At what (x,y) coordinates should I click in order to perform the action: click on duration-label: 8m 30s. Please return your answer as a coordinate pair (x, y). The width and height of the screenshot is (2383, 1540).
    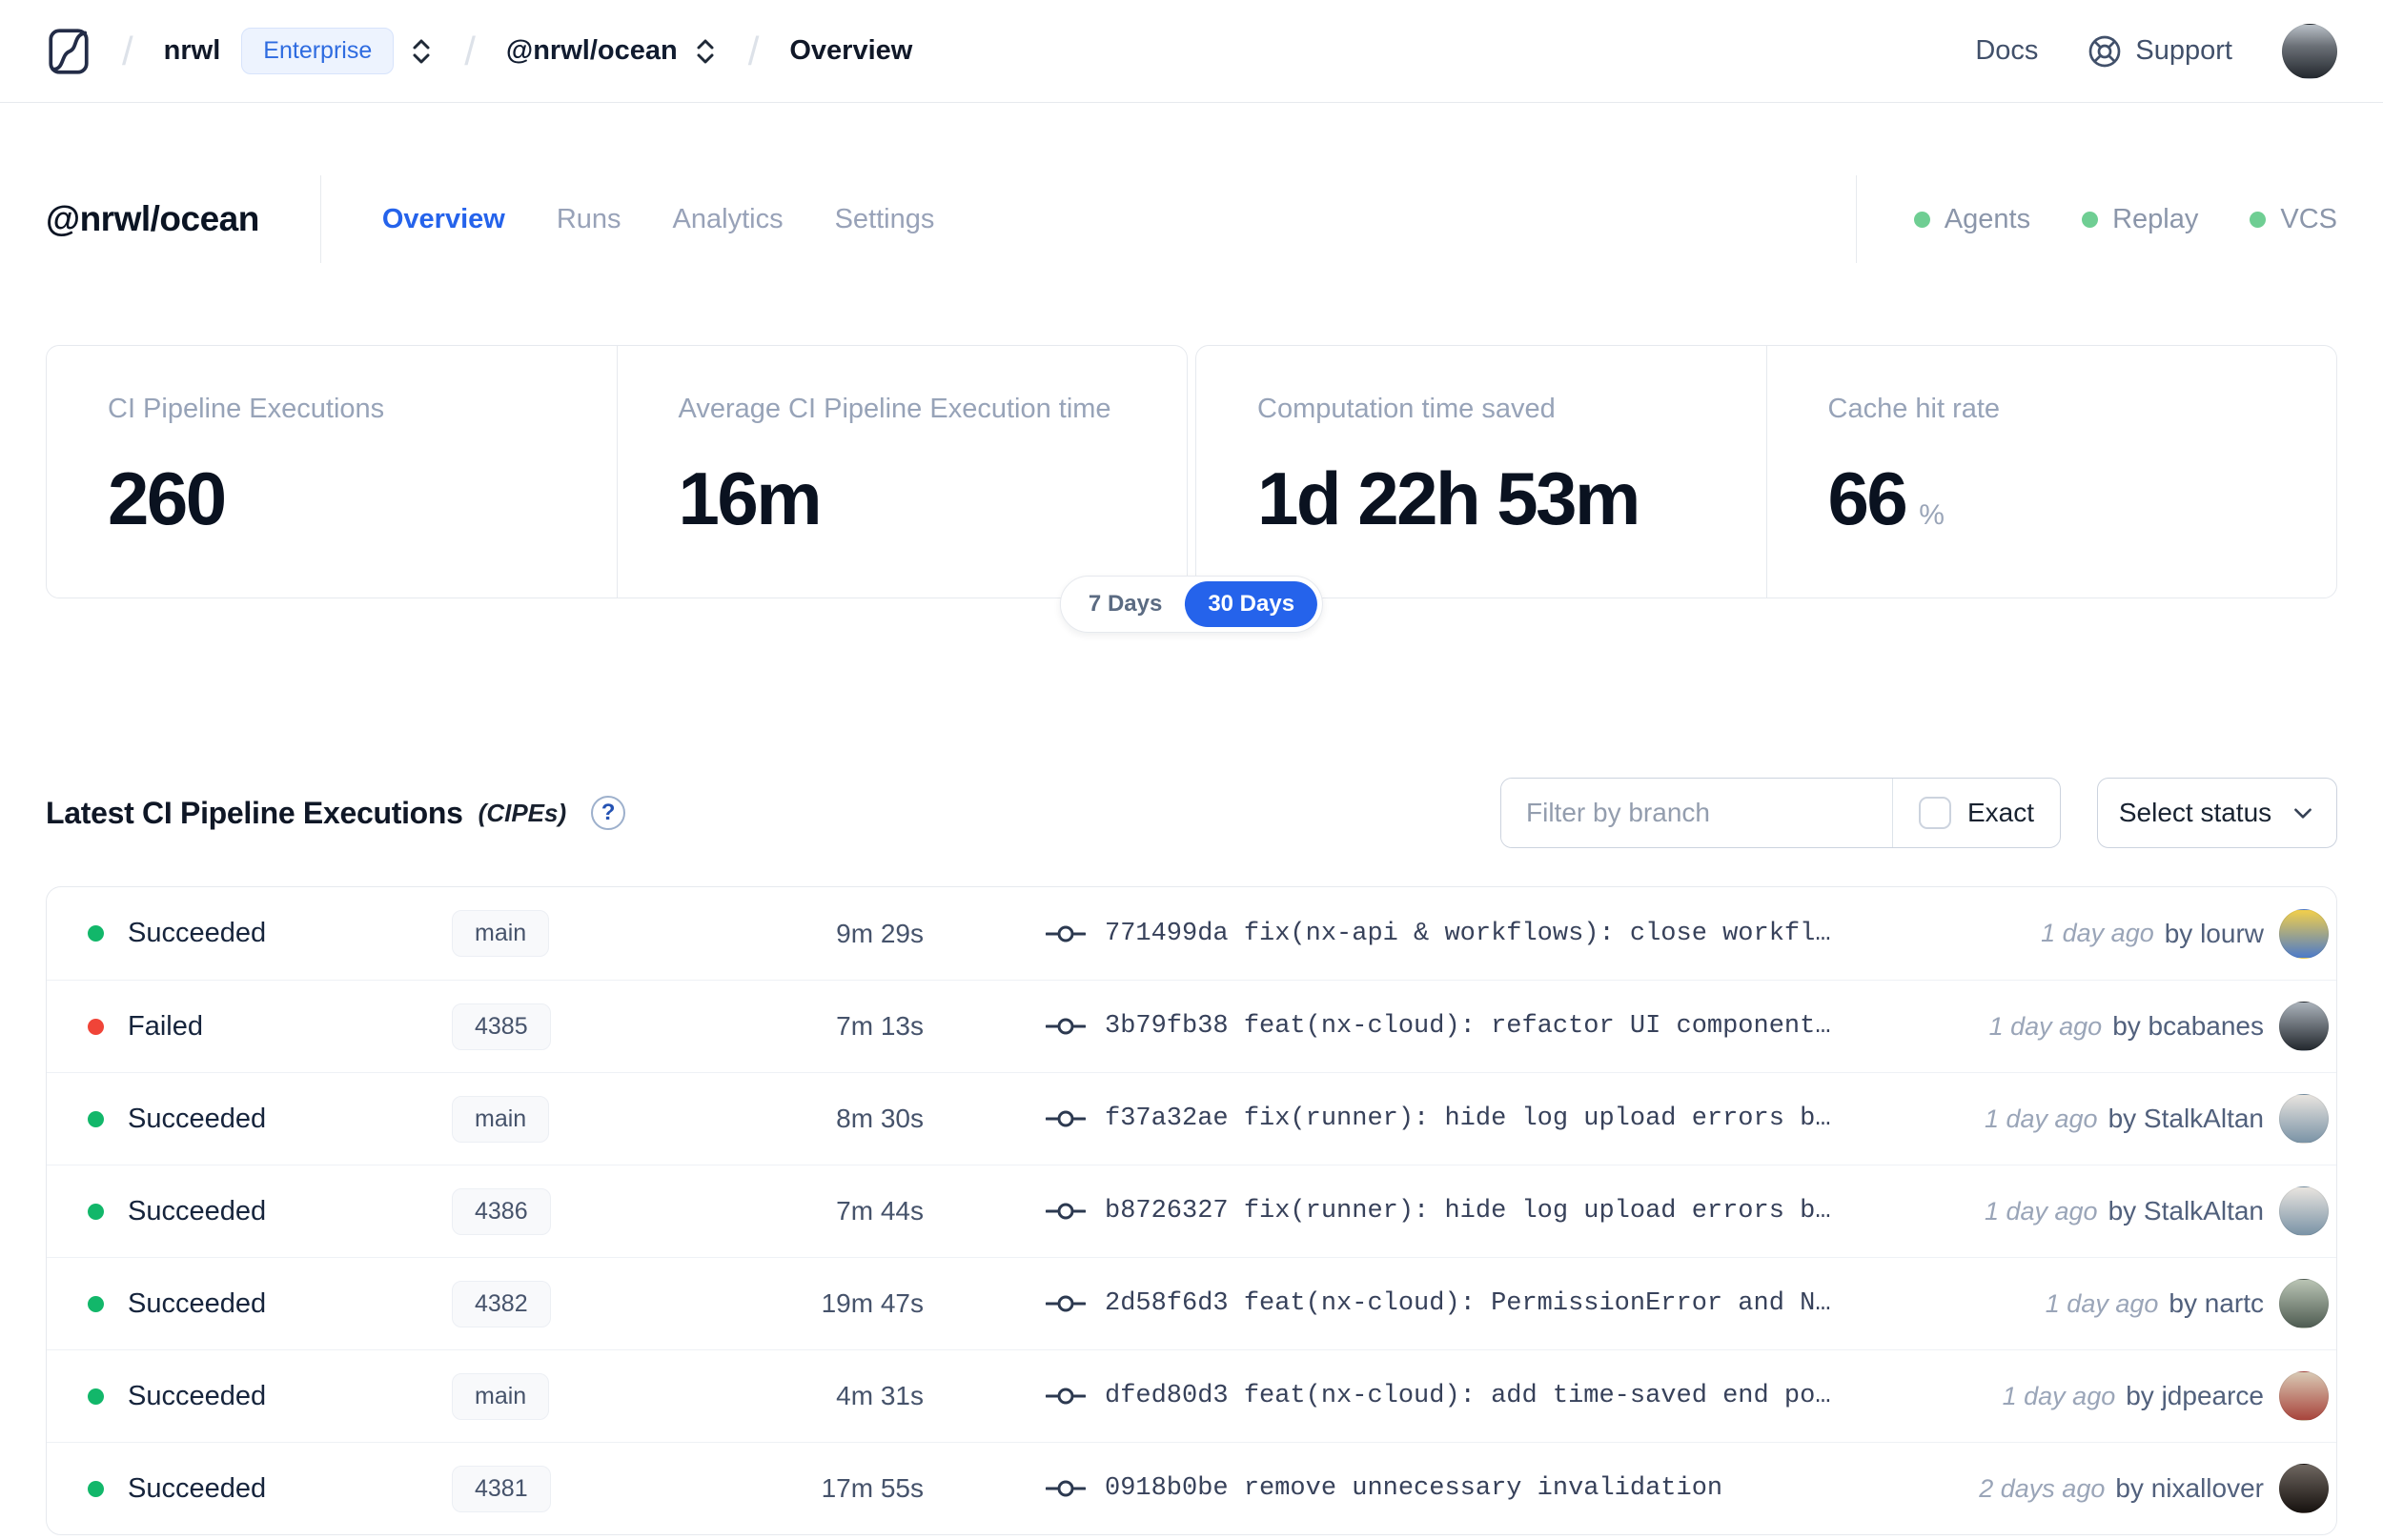
    Looking at the image, I should click on (880, 1118).